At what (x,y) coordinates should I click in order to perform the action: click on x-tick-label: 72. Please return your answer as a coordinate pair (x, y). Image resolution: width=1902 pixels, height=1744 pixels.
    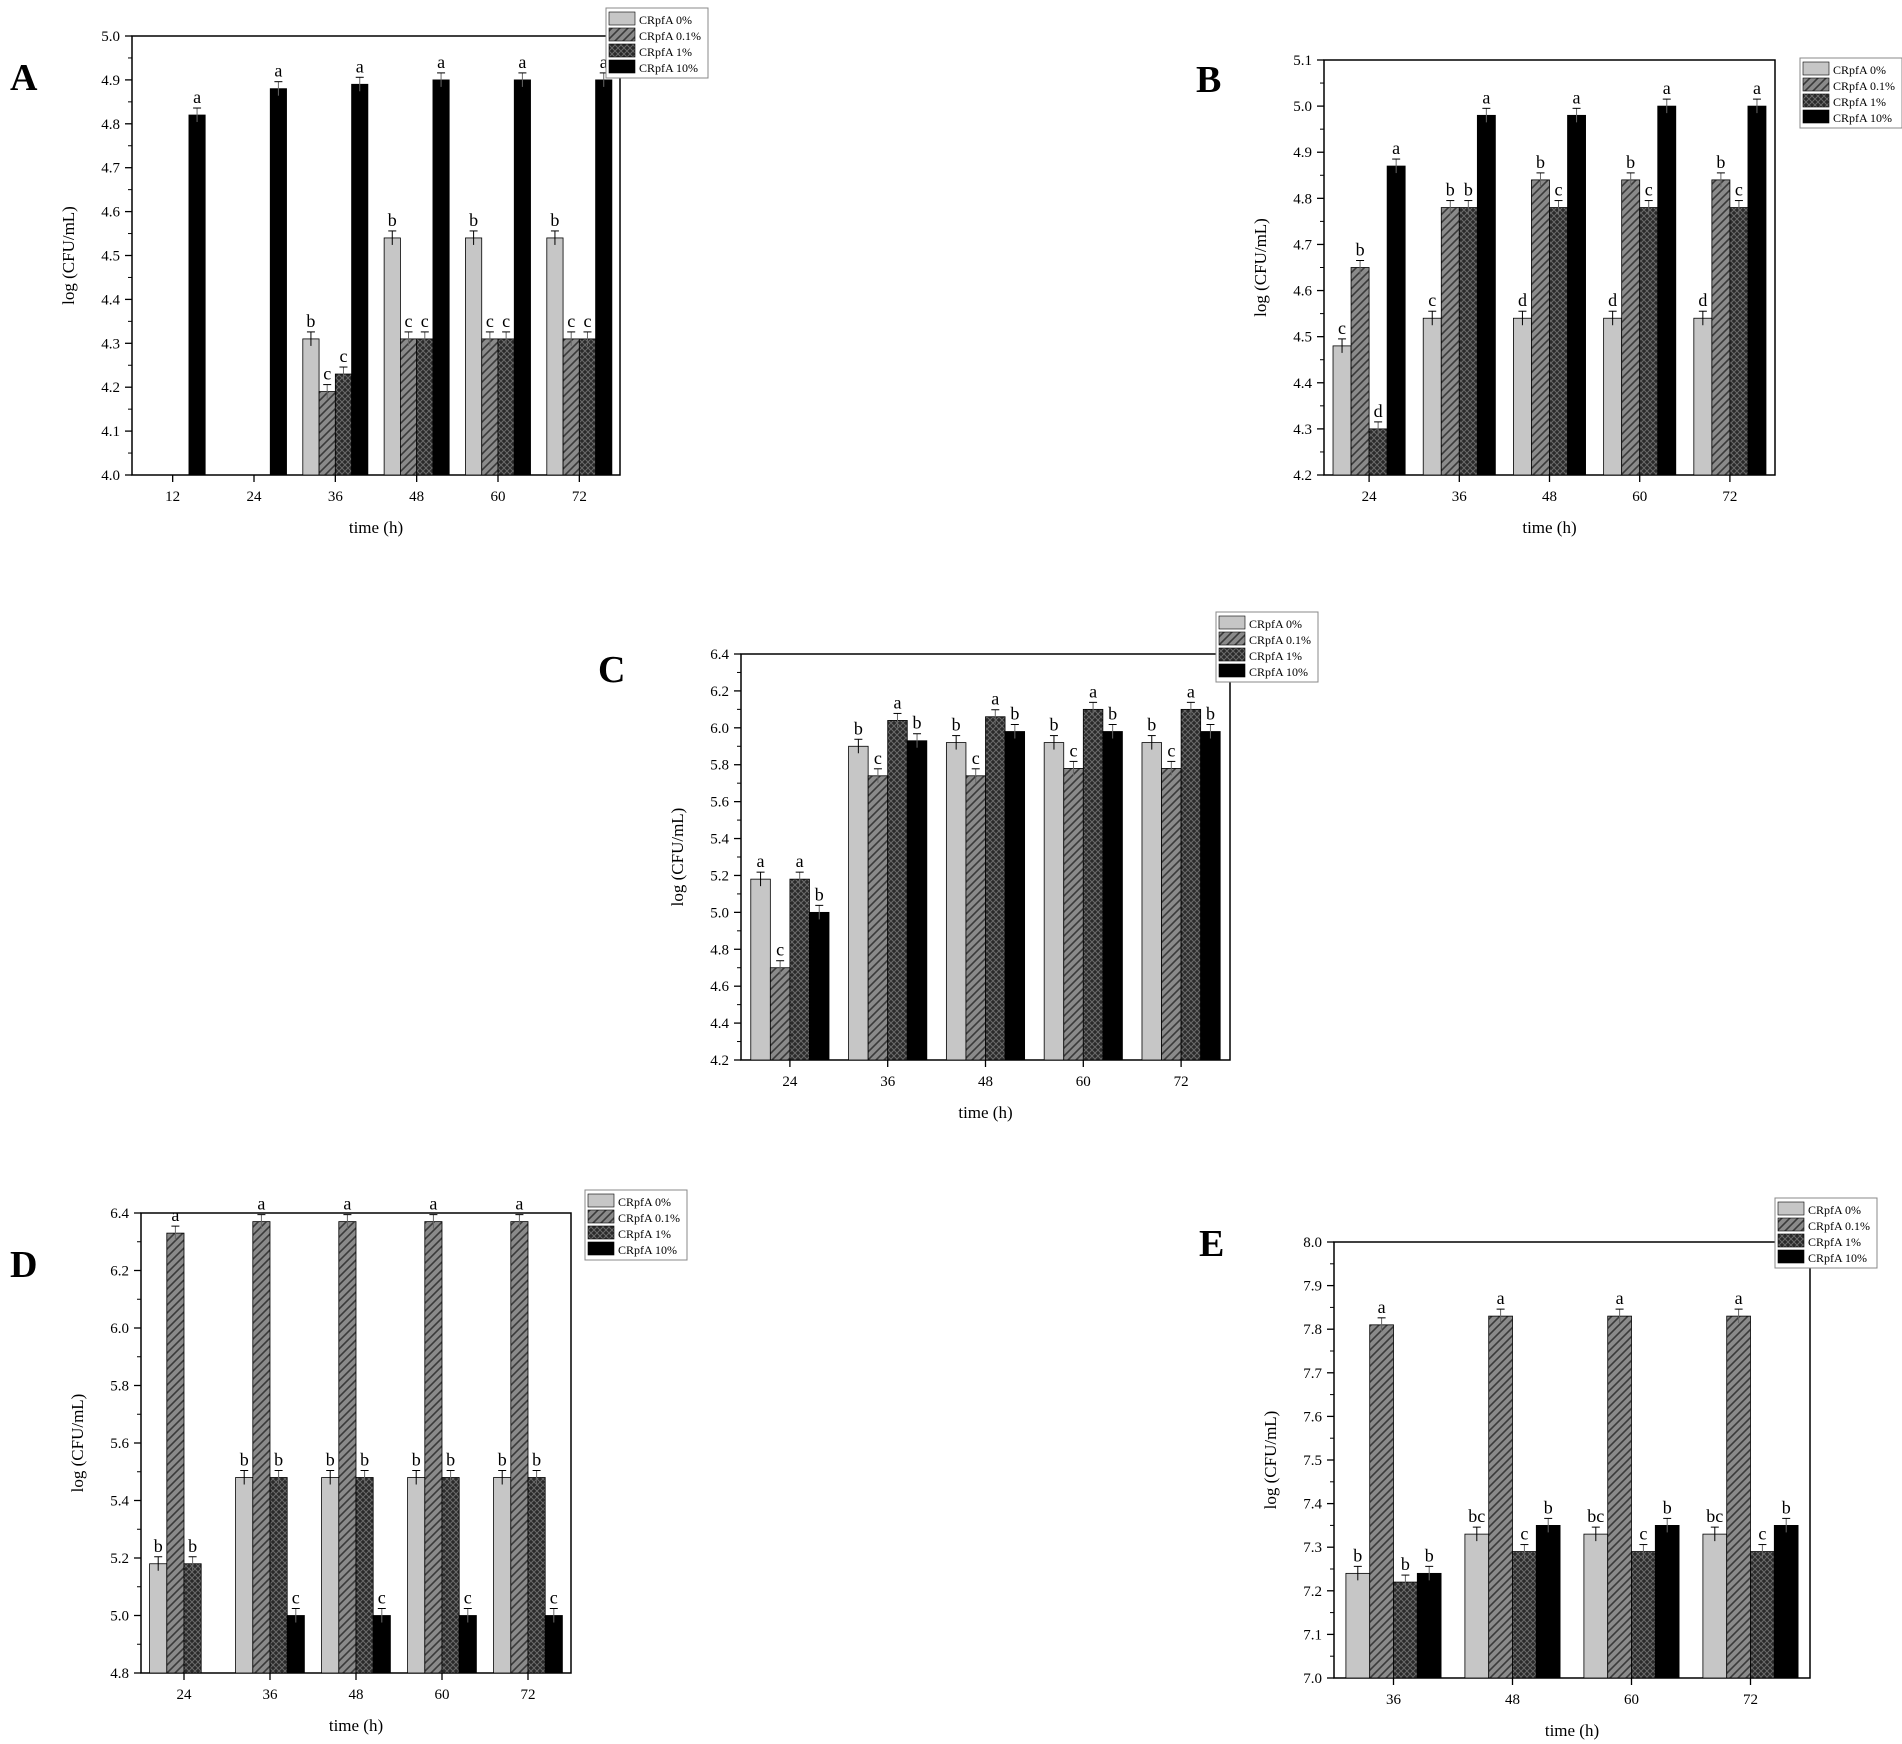
    Looking at the image, I should click on (1729, 497).